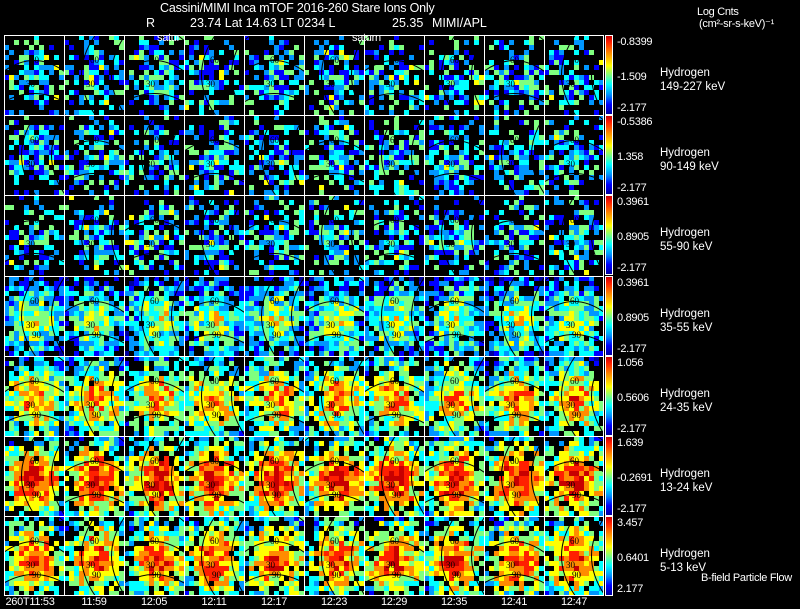 The image size is (800, 609). Describe the element at coordinates (454, 75) in the screenshot. I see `image-panel: 60 30` at that location.